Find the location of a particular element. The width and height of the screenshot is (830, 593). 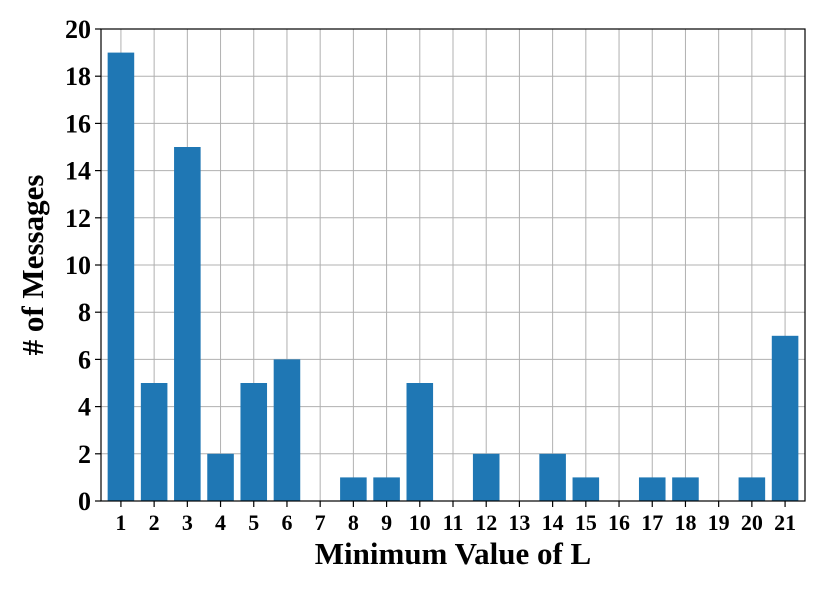

x-tick-label: 20 is located at coordinates (752, 522).